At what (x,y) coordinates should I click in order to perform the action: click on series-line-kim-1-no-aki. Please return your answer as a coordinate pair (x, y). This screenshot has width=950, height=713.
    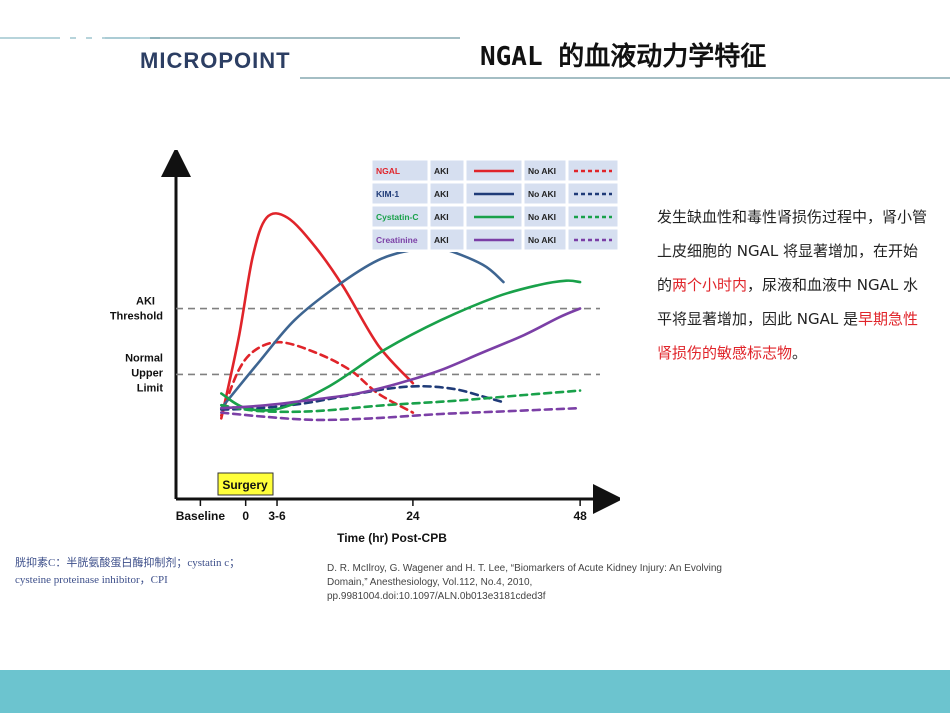
    Looking at the image, I should click on (362, 397).